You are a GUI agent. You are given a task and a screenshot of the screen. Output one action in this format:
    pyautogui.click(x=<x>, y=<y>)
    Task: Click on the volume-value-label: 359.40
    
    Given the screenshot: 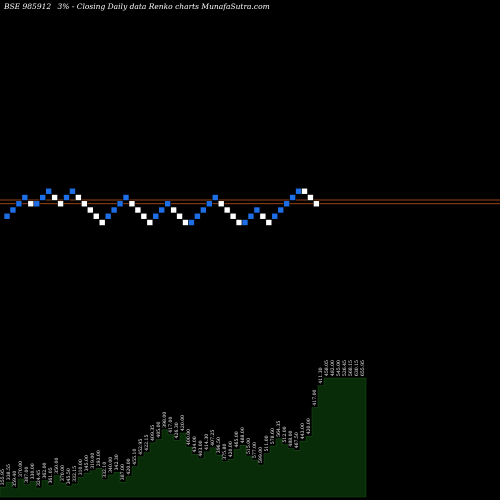 What is the action you would take?
    pyautogui.click(x=15, y=479)
    